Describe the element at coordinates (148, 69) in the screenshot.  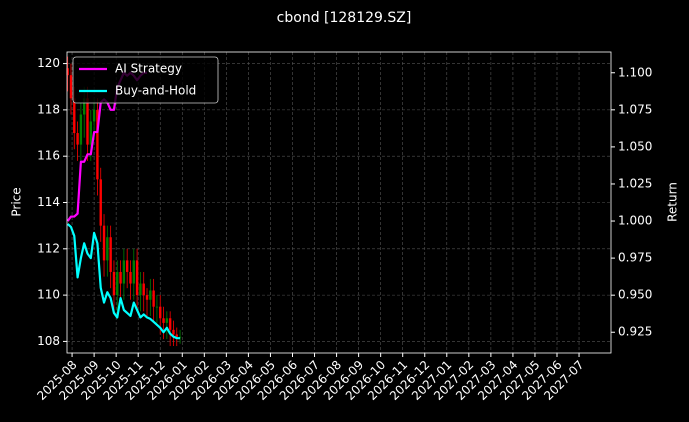
I see `legend-label: AI Strategy` at that location.